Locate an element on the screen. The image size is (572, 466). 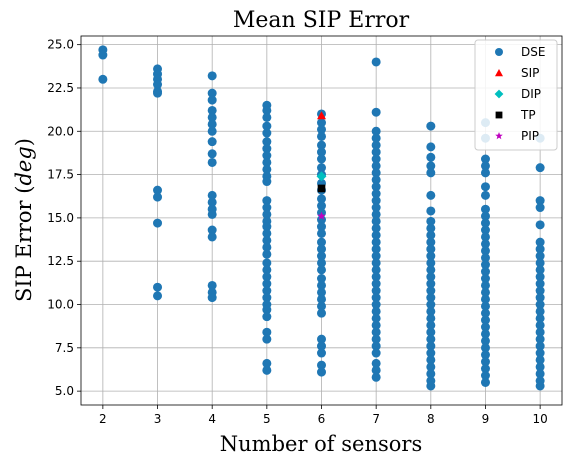
legend-label-sip: SIP is located at coordinates (530, 73).